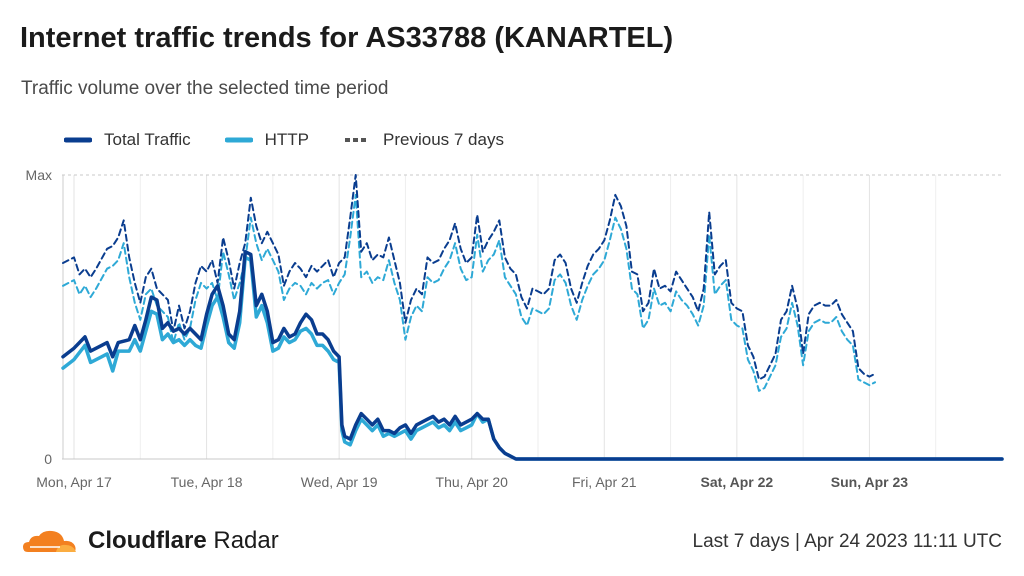 This screenshot has height=576, width=1024. I want to click on chart-legend: Total Traffic HTTP Previous 7 days, so click(284, 140).